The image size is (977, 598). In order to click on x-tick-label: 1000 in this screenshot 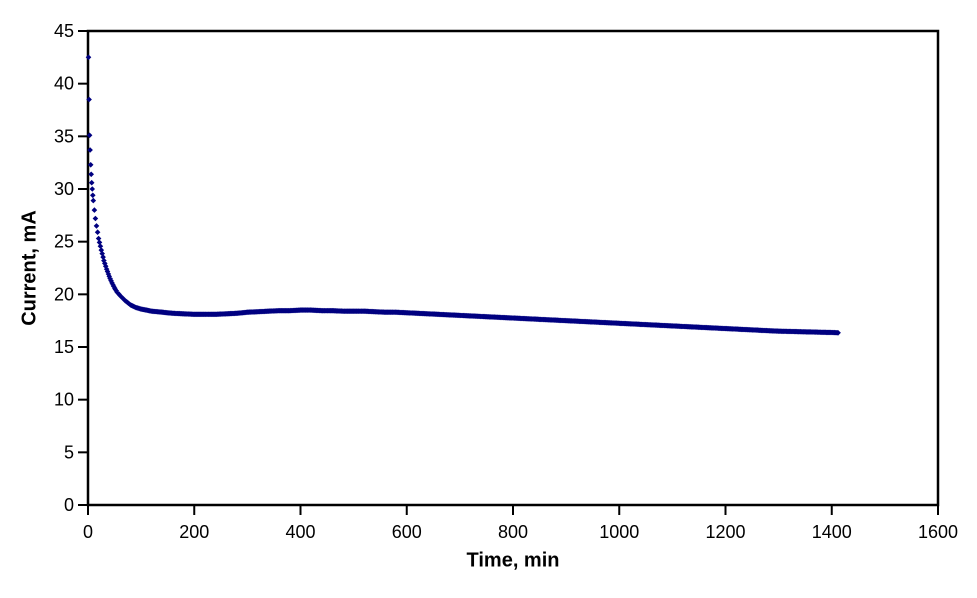, I will do `click(619, 532)`.